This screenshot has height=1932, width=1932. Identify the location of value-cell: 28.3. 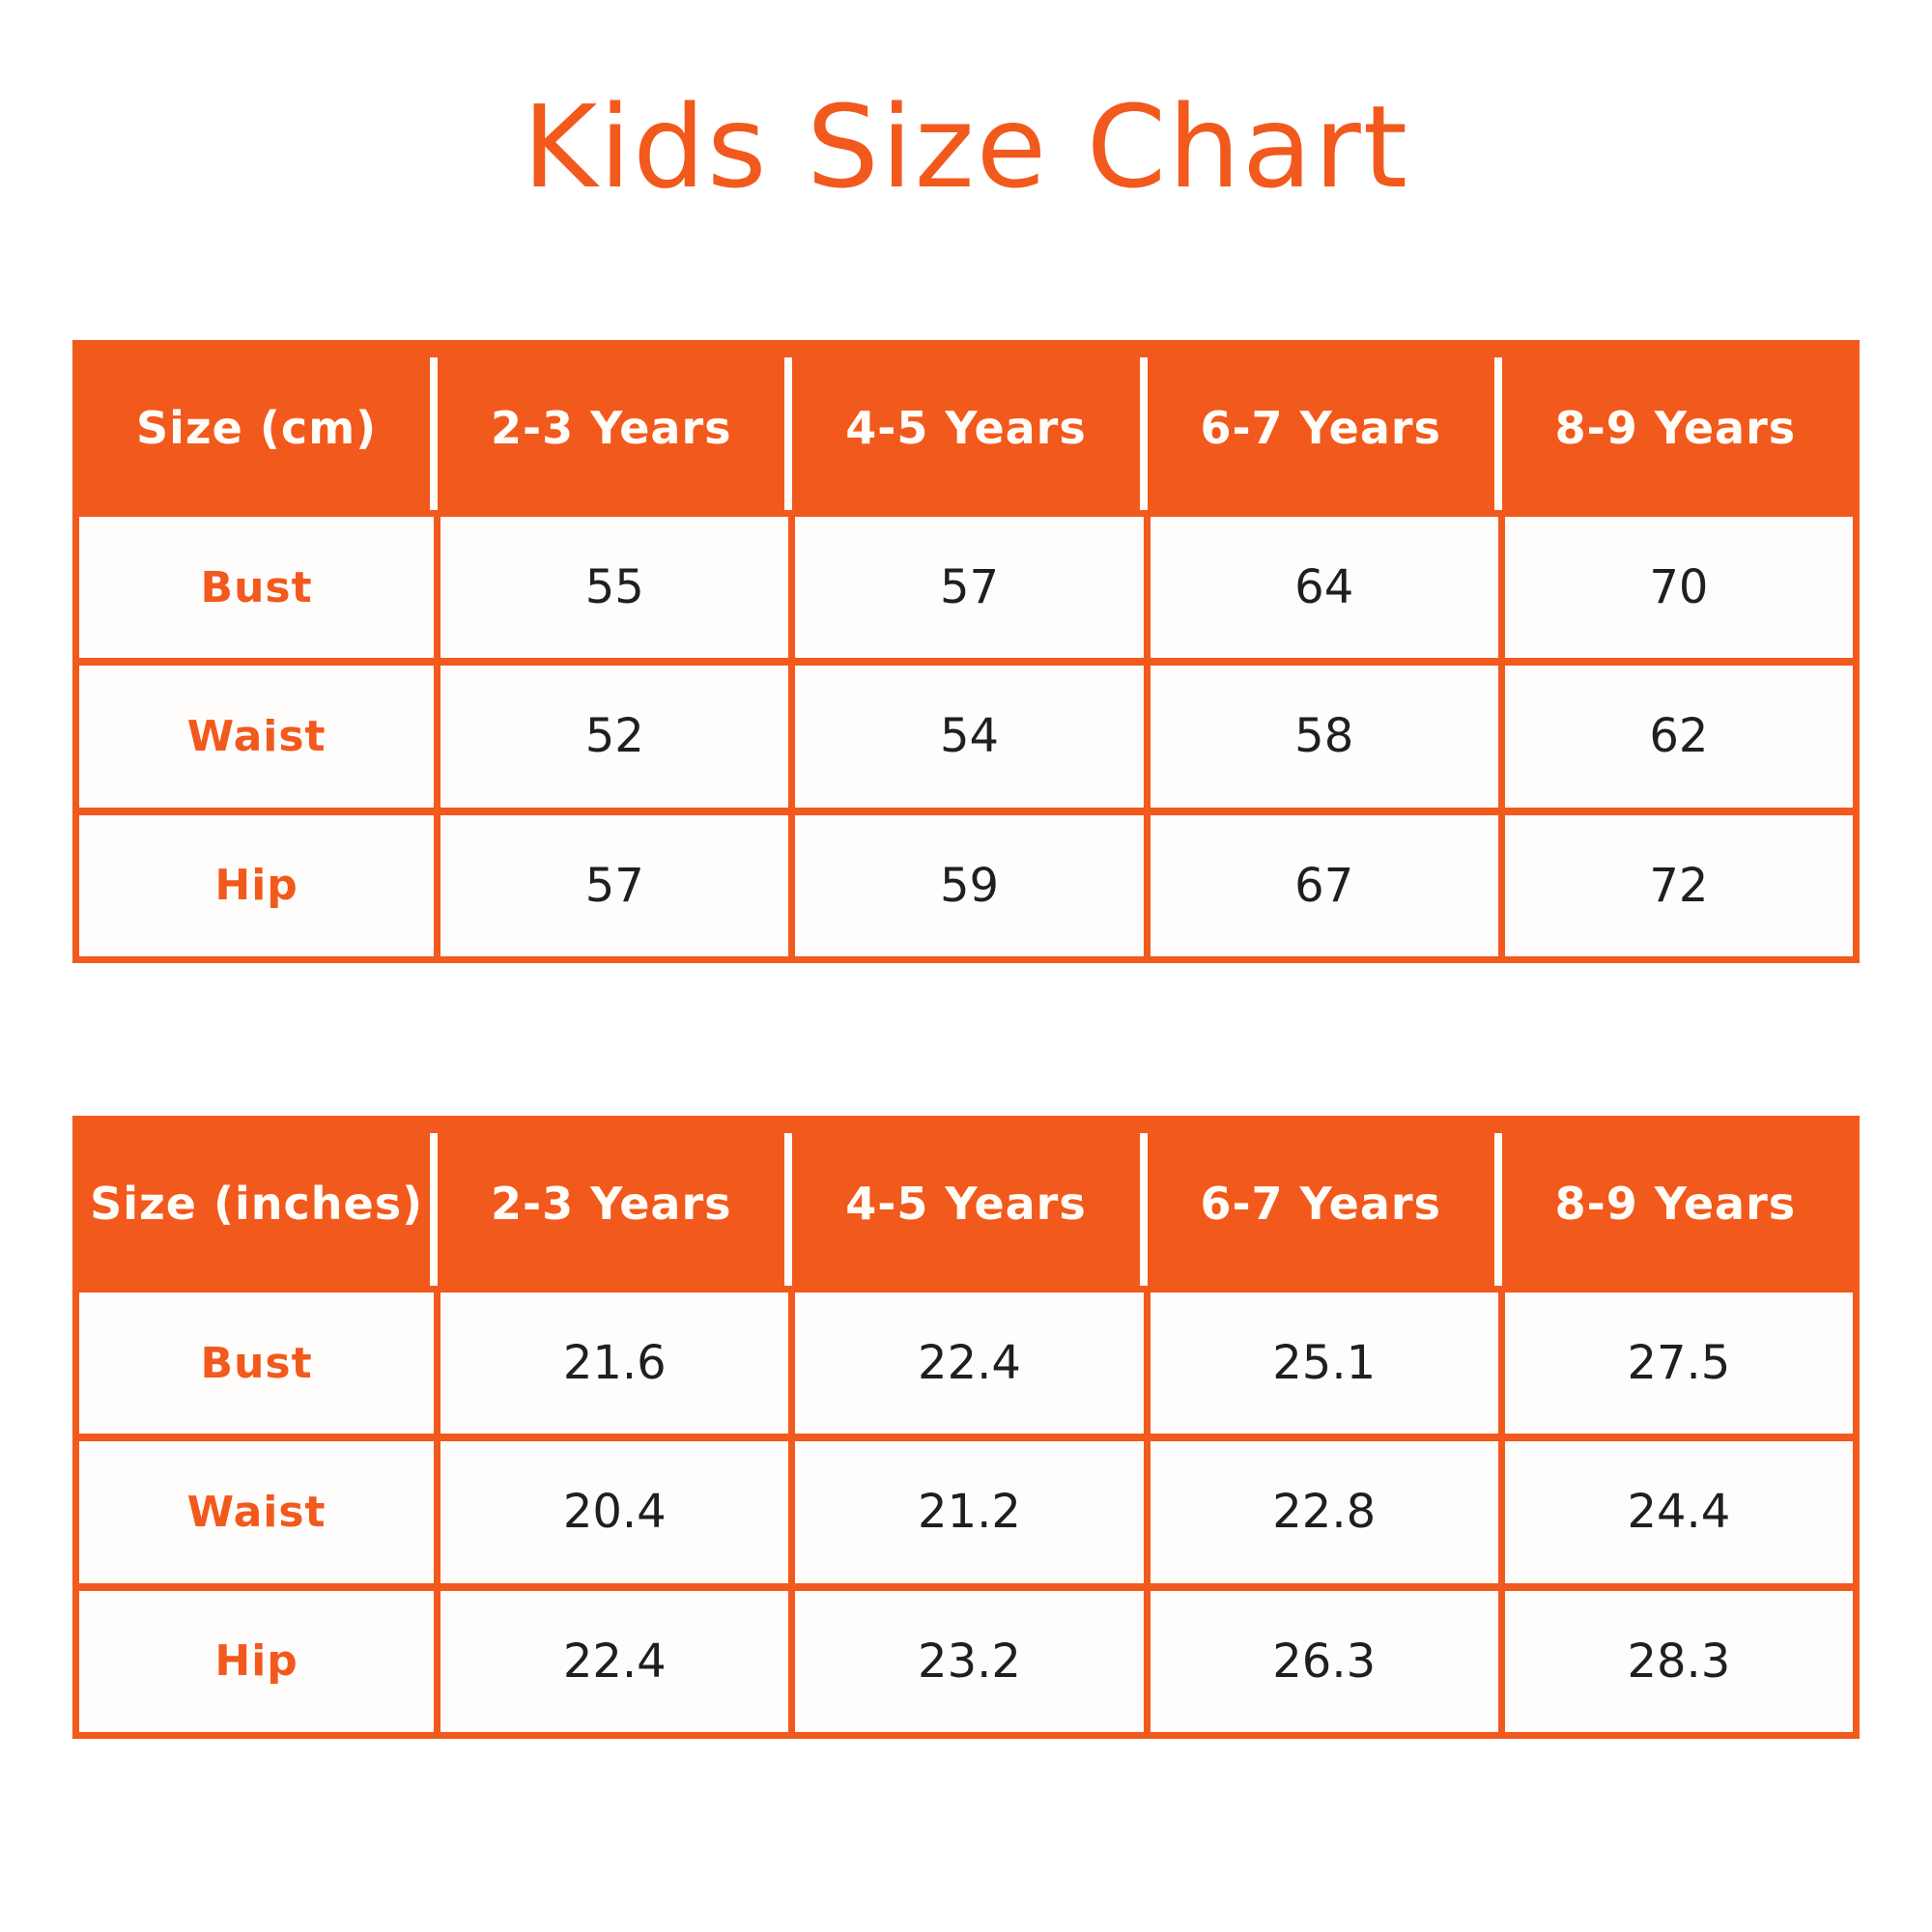
(1675, 1657).